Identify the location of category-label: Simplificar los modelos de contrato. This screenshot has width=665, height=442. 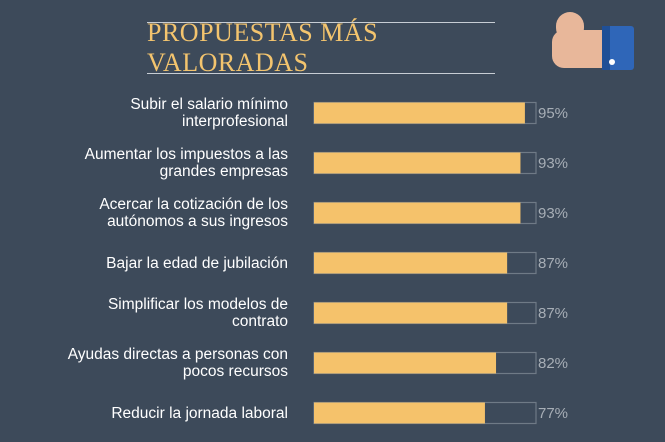
(144, 313).